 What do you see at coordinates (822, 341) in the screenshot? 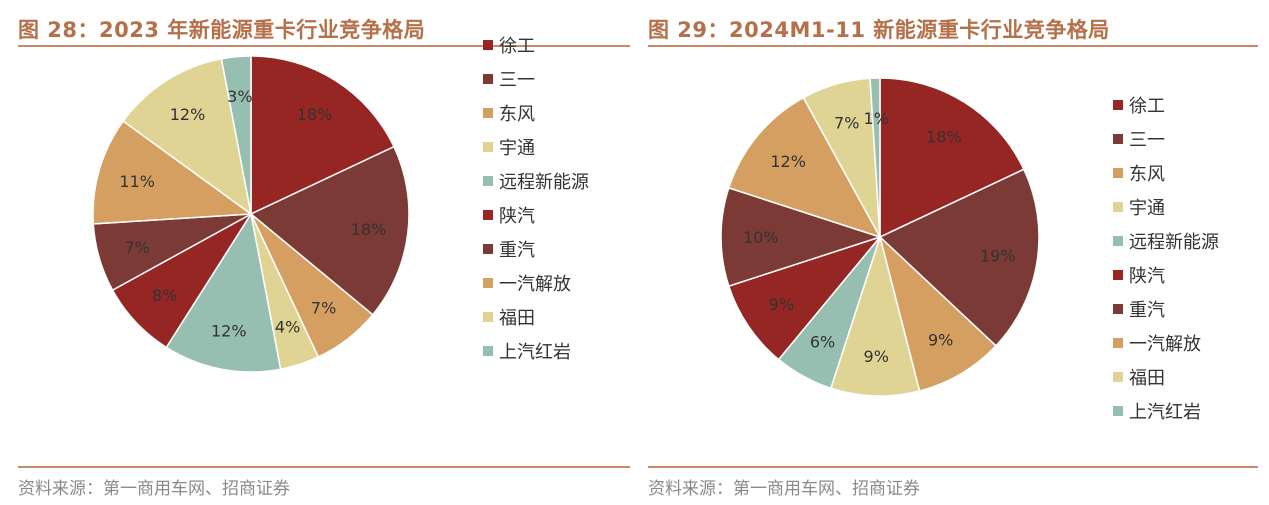
I see `slice-value-label: 6%` at bounding box center [822, 341].